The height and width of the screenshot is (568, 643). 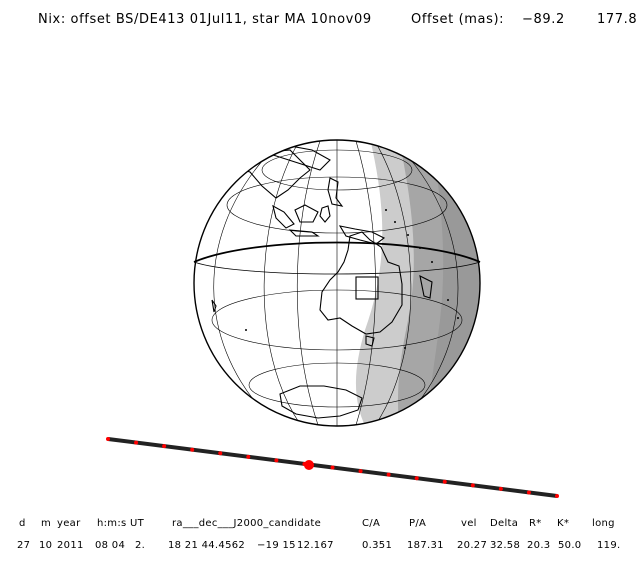 What do you see at coordinates (543, 19) in the screenshot?
I see `offset-ra: −89.2` at bounding box center [543, 19].